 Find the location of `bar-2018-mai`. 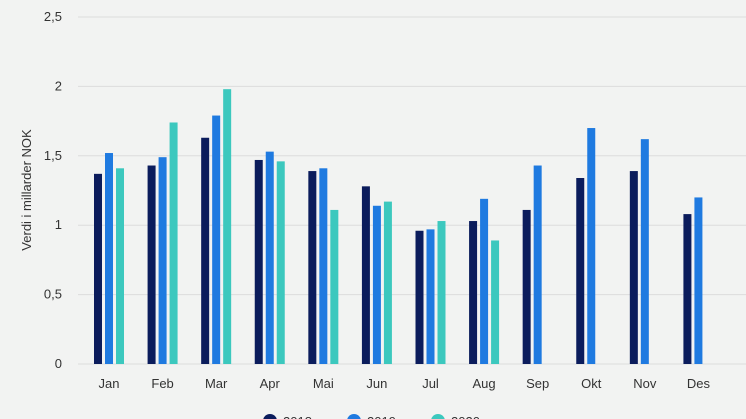

bar-2018-mai is located at coordinates (312, 267).